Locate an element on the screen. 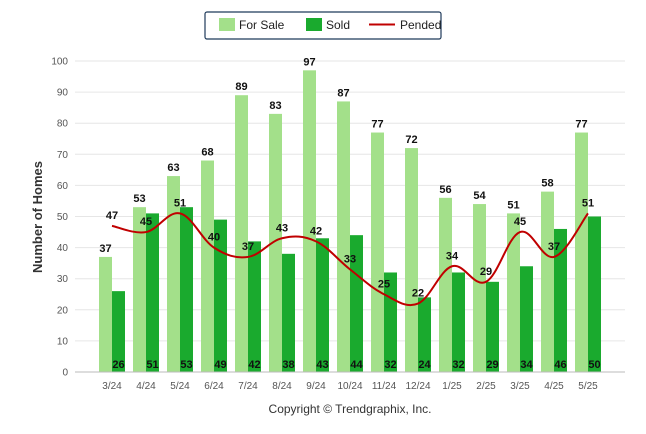  x-tick-label: 1/25 is located at coordinates (452, 386).